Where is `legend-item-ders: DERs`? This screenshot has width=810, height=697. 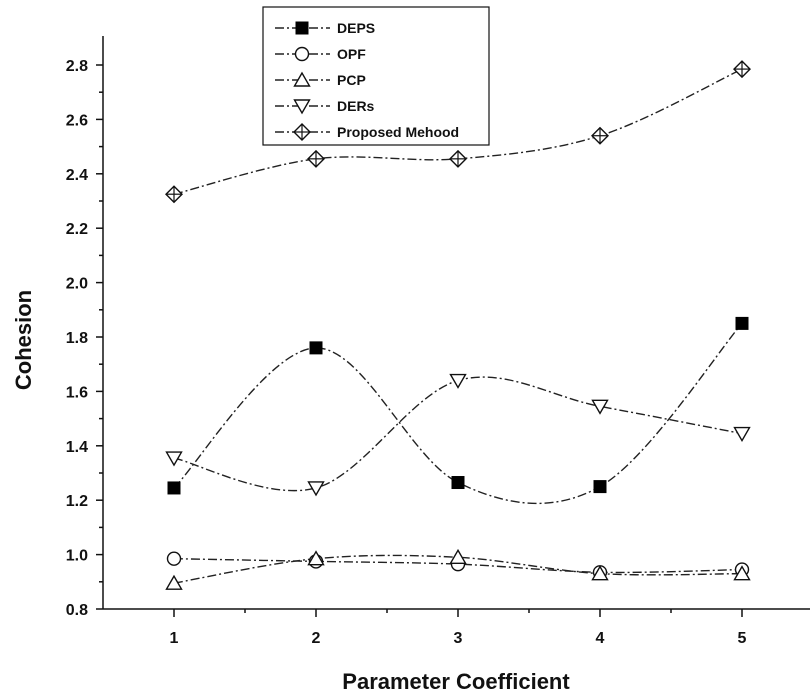 legend-item-ders: DERs is located at coordinates (325, 106).